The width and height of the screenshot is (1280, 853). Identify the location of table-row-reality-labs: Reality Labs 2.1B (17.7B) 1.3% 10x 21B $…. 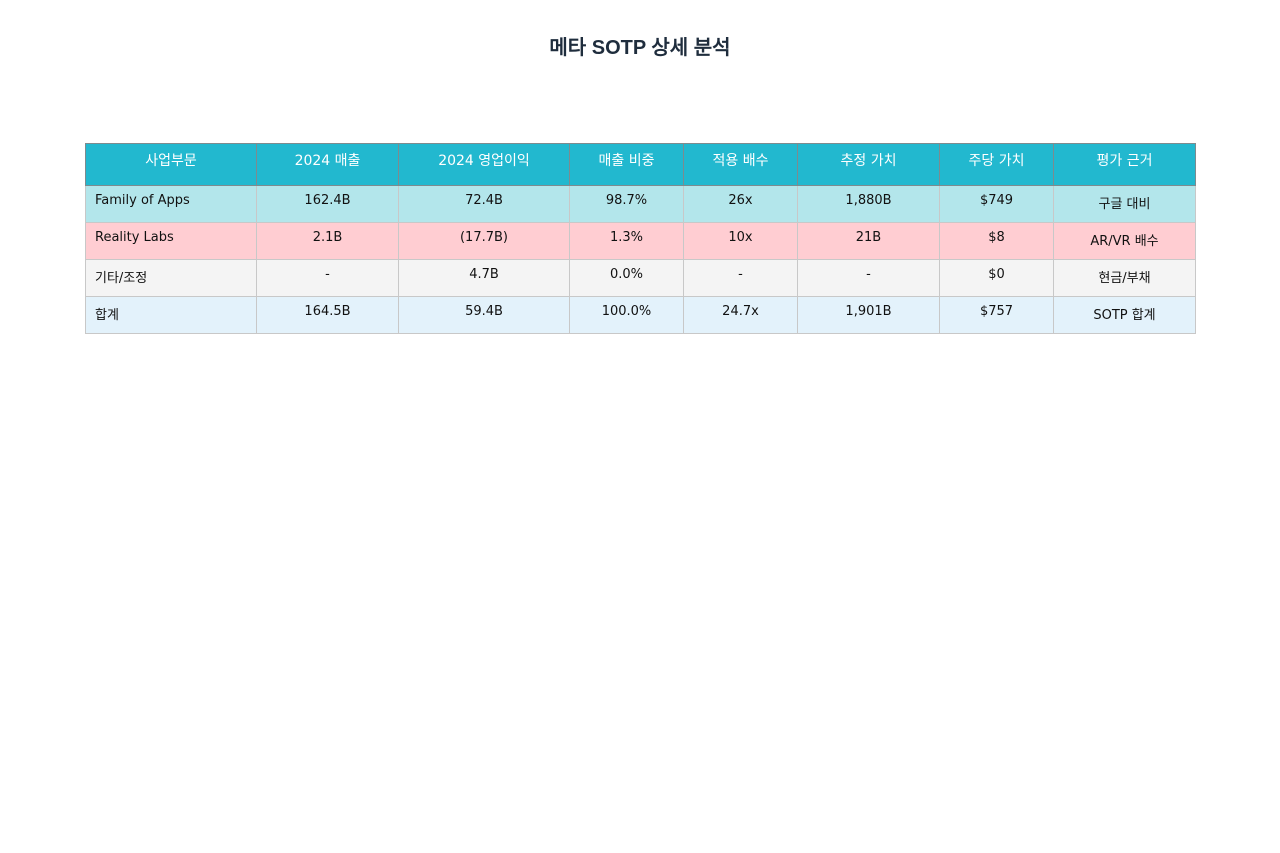
(640, 241).